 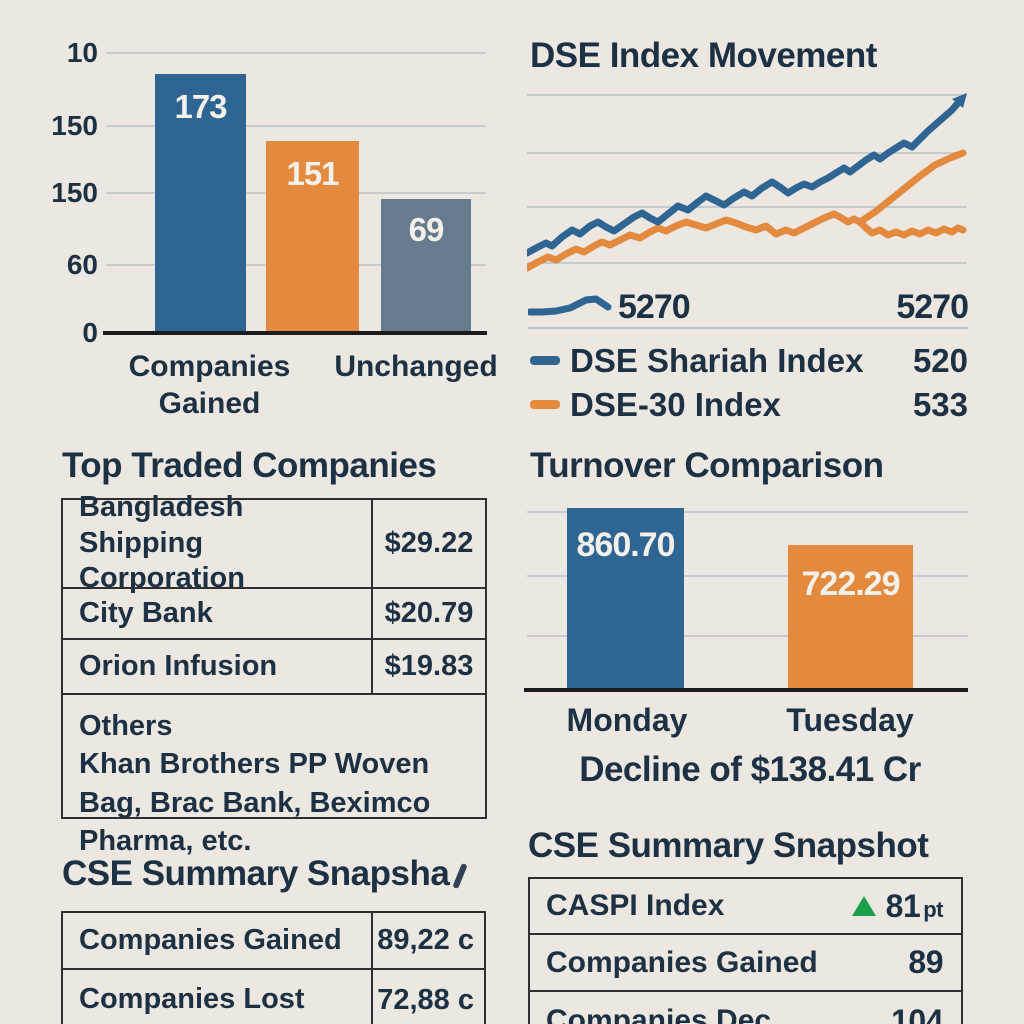 I want to click on panel-title: CSE Summary Snapshot, so click(x=728, y=845).